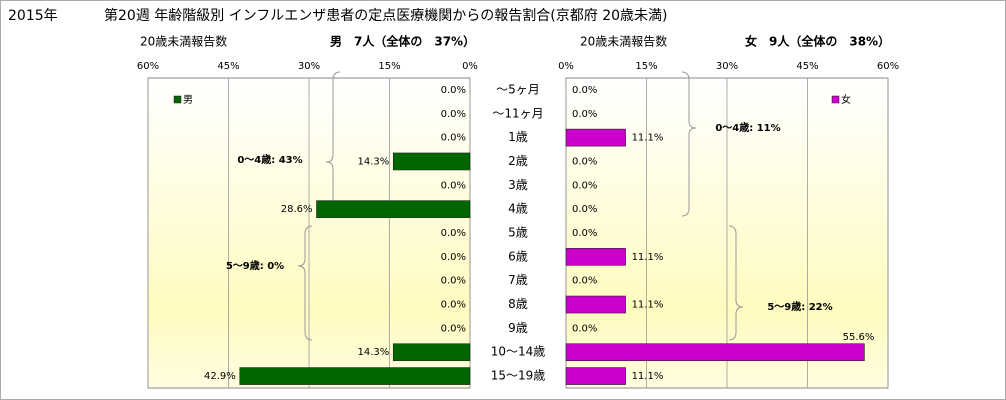  I want to click on category-label: 6歳, so click(518, 256).